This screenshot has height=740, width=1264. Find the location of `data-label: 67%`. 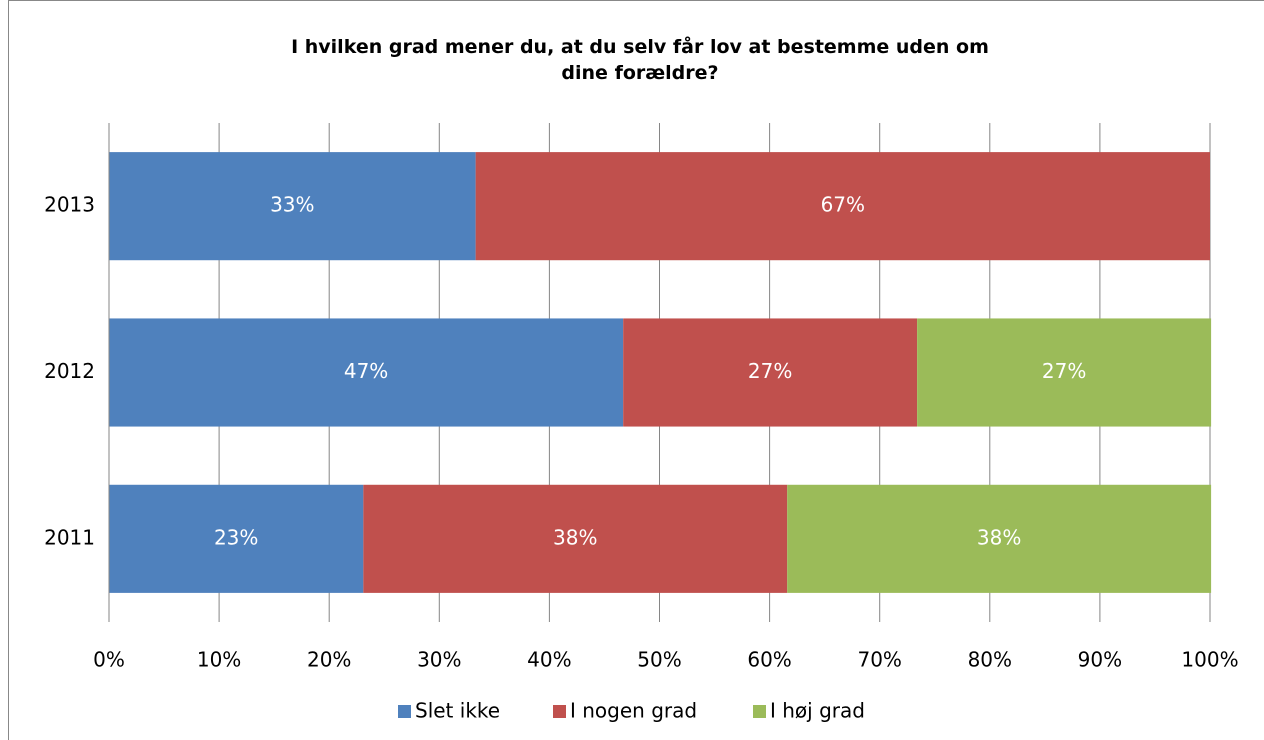

data-label: 67% is located at coordinates (843, 205).